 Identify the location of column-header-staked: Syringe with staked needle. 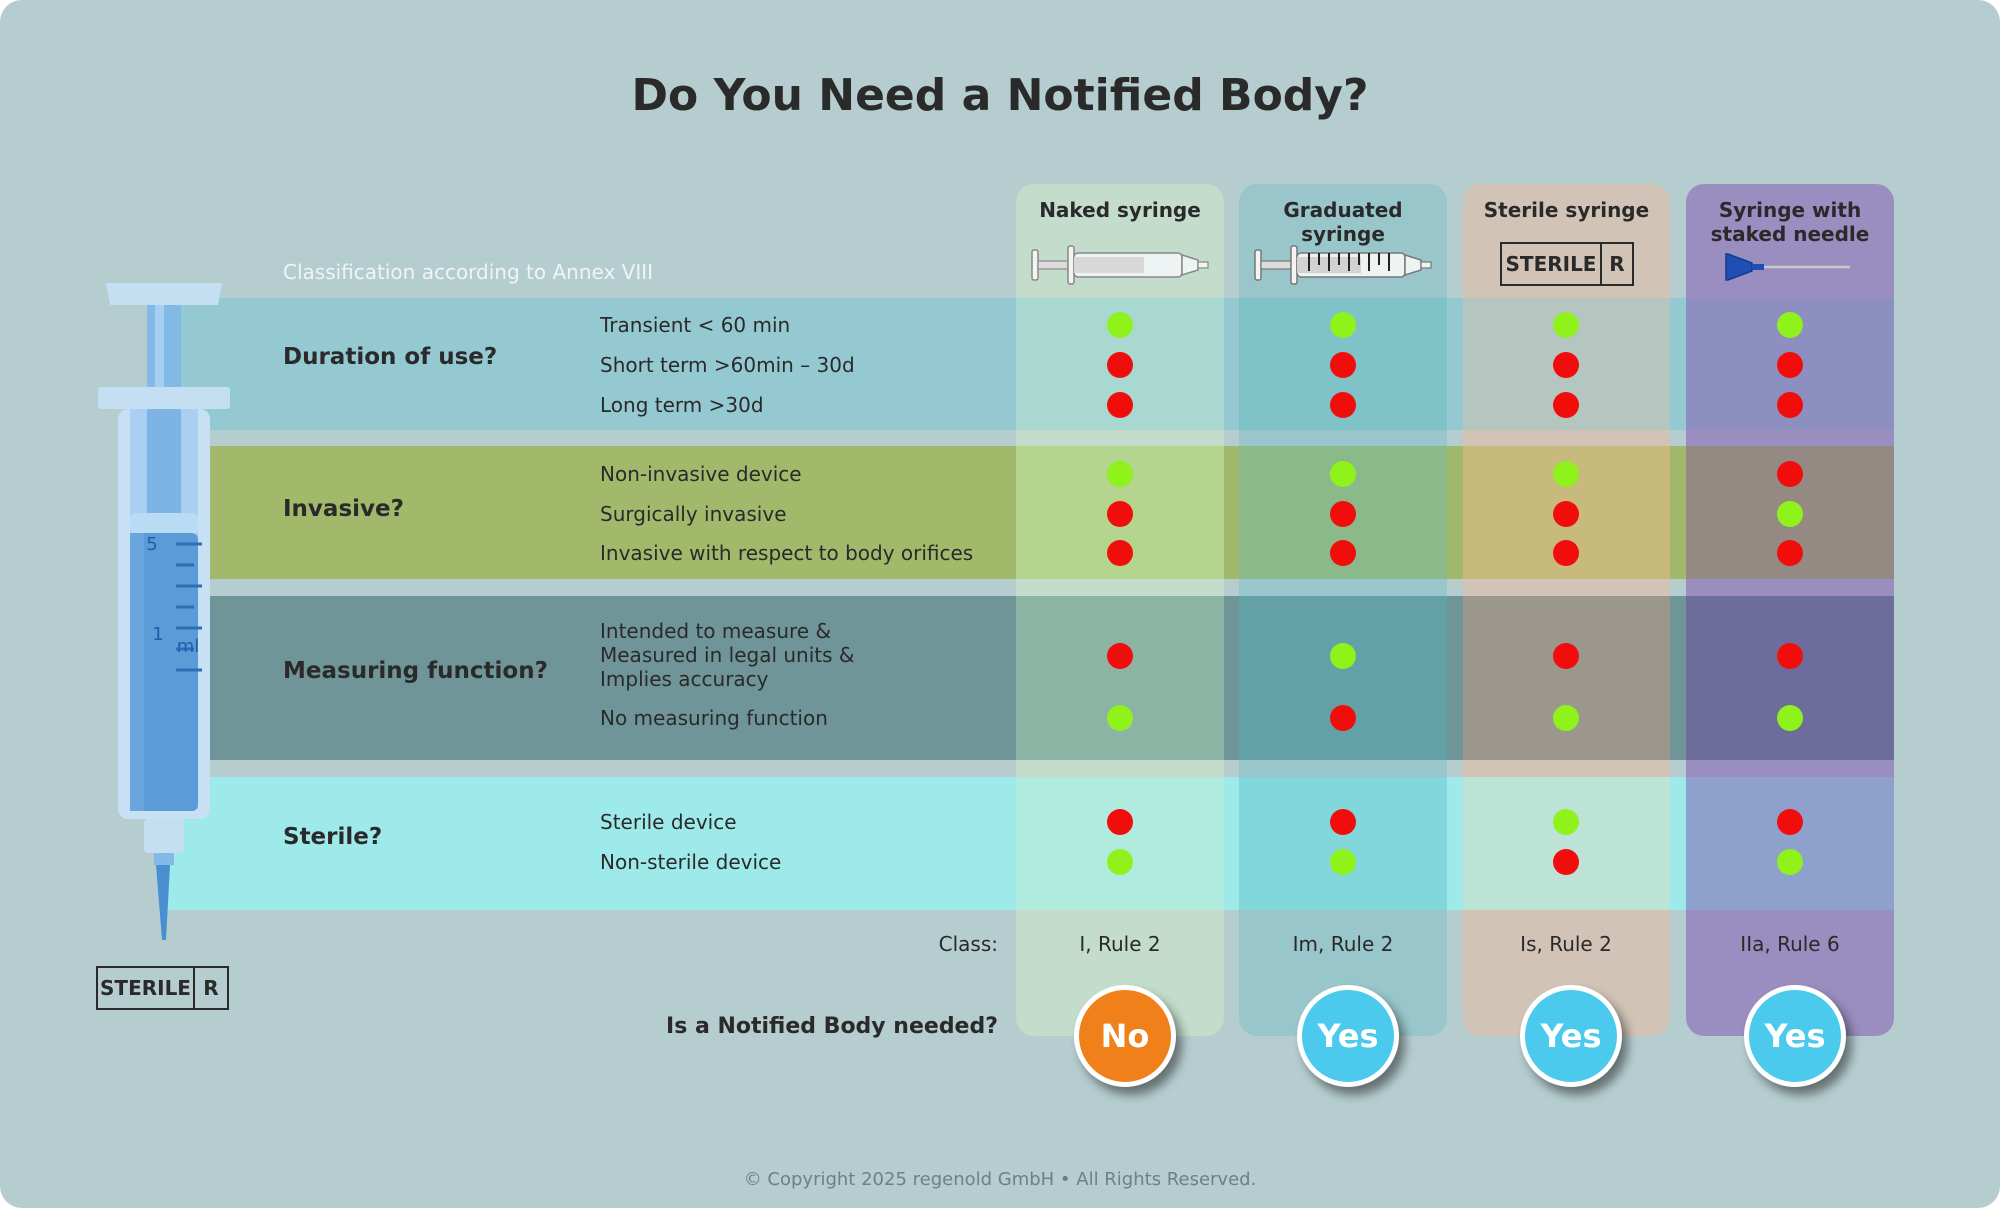
(1790, 222).